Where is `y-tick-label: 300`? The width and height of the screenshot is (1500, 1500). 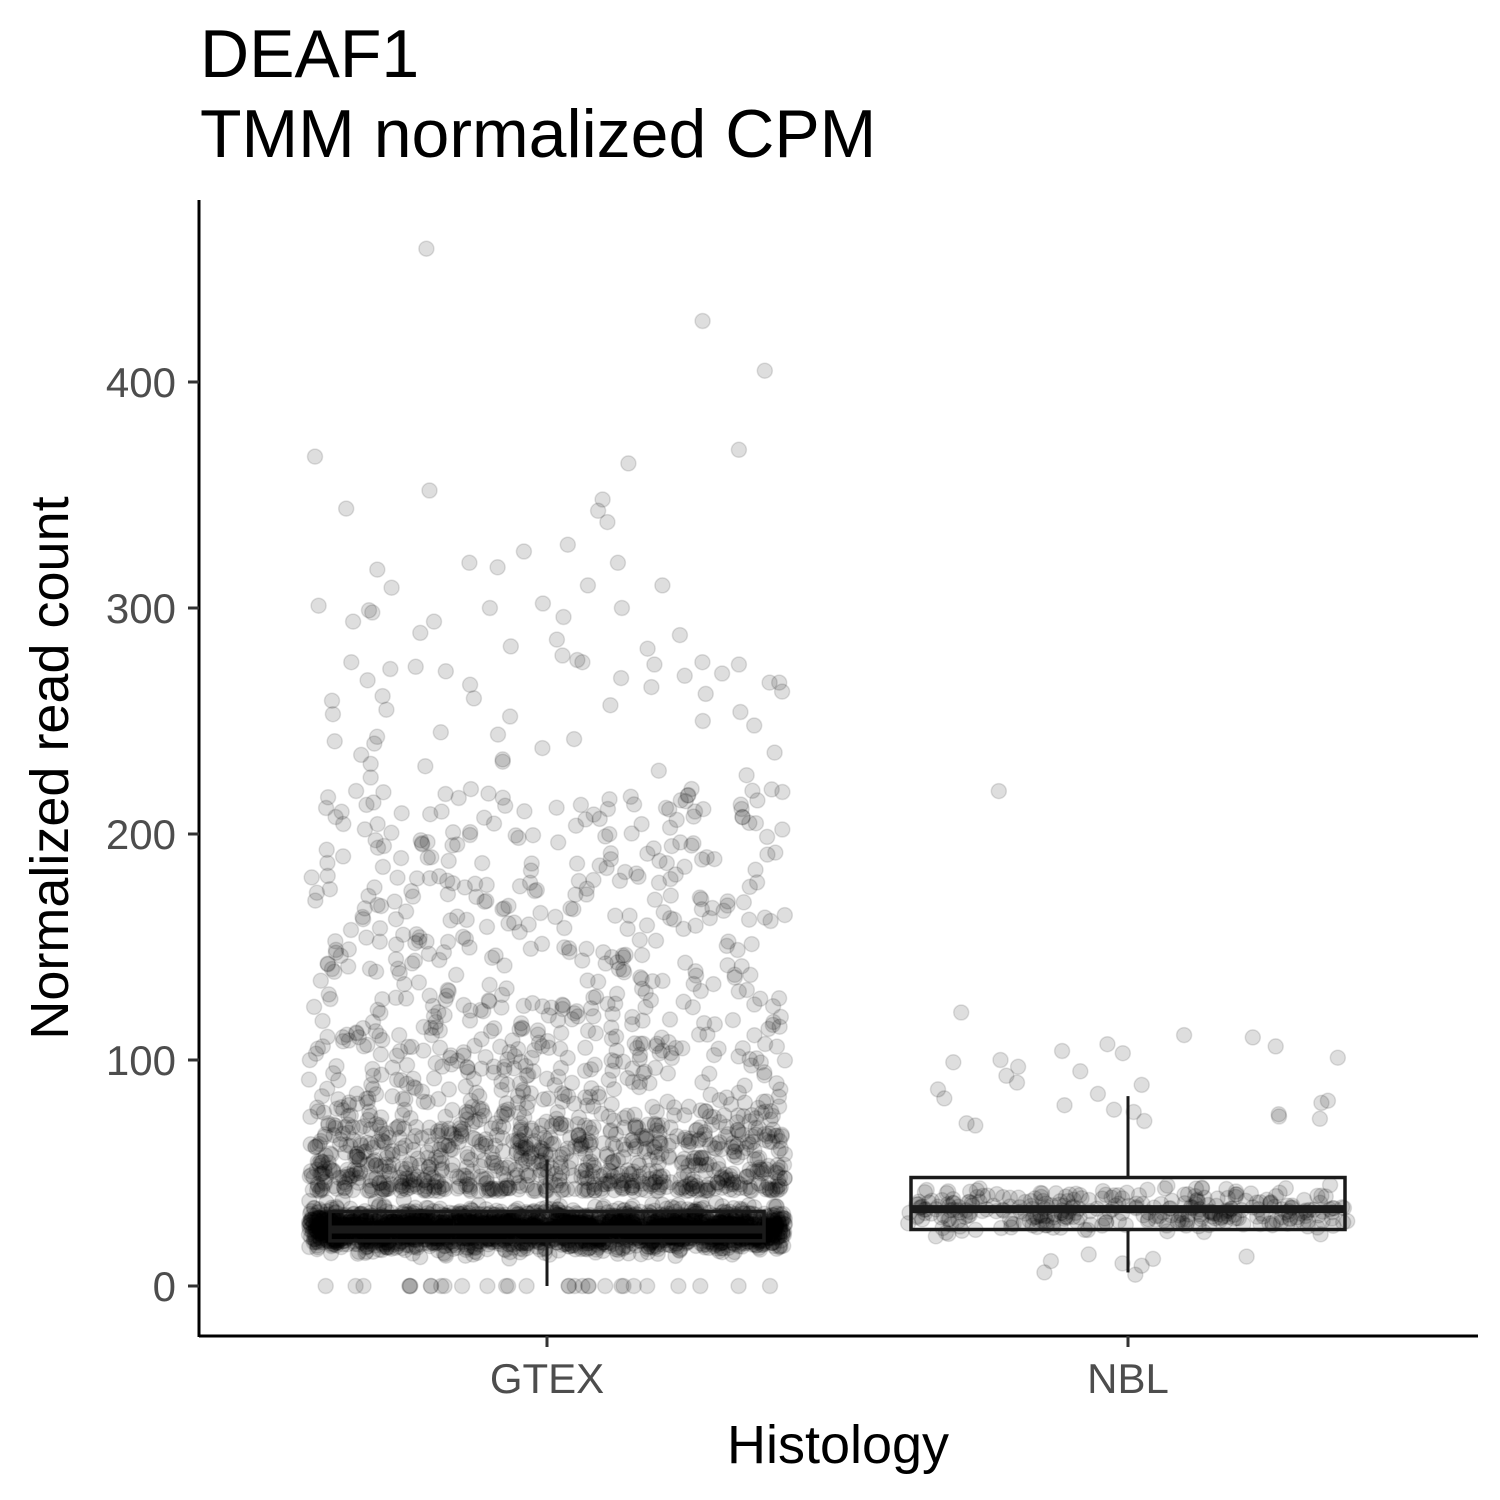 y-tick-label: 300 is located at coordinates (141, 608).